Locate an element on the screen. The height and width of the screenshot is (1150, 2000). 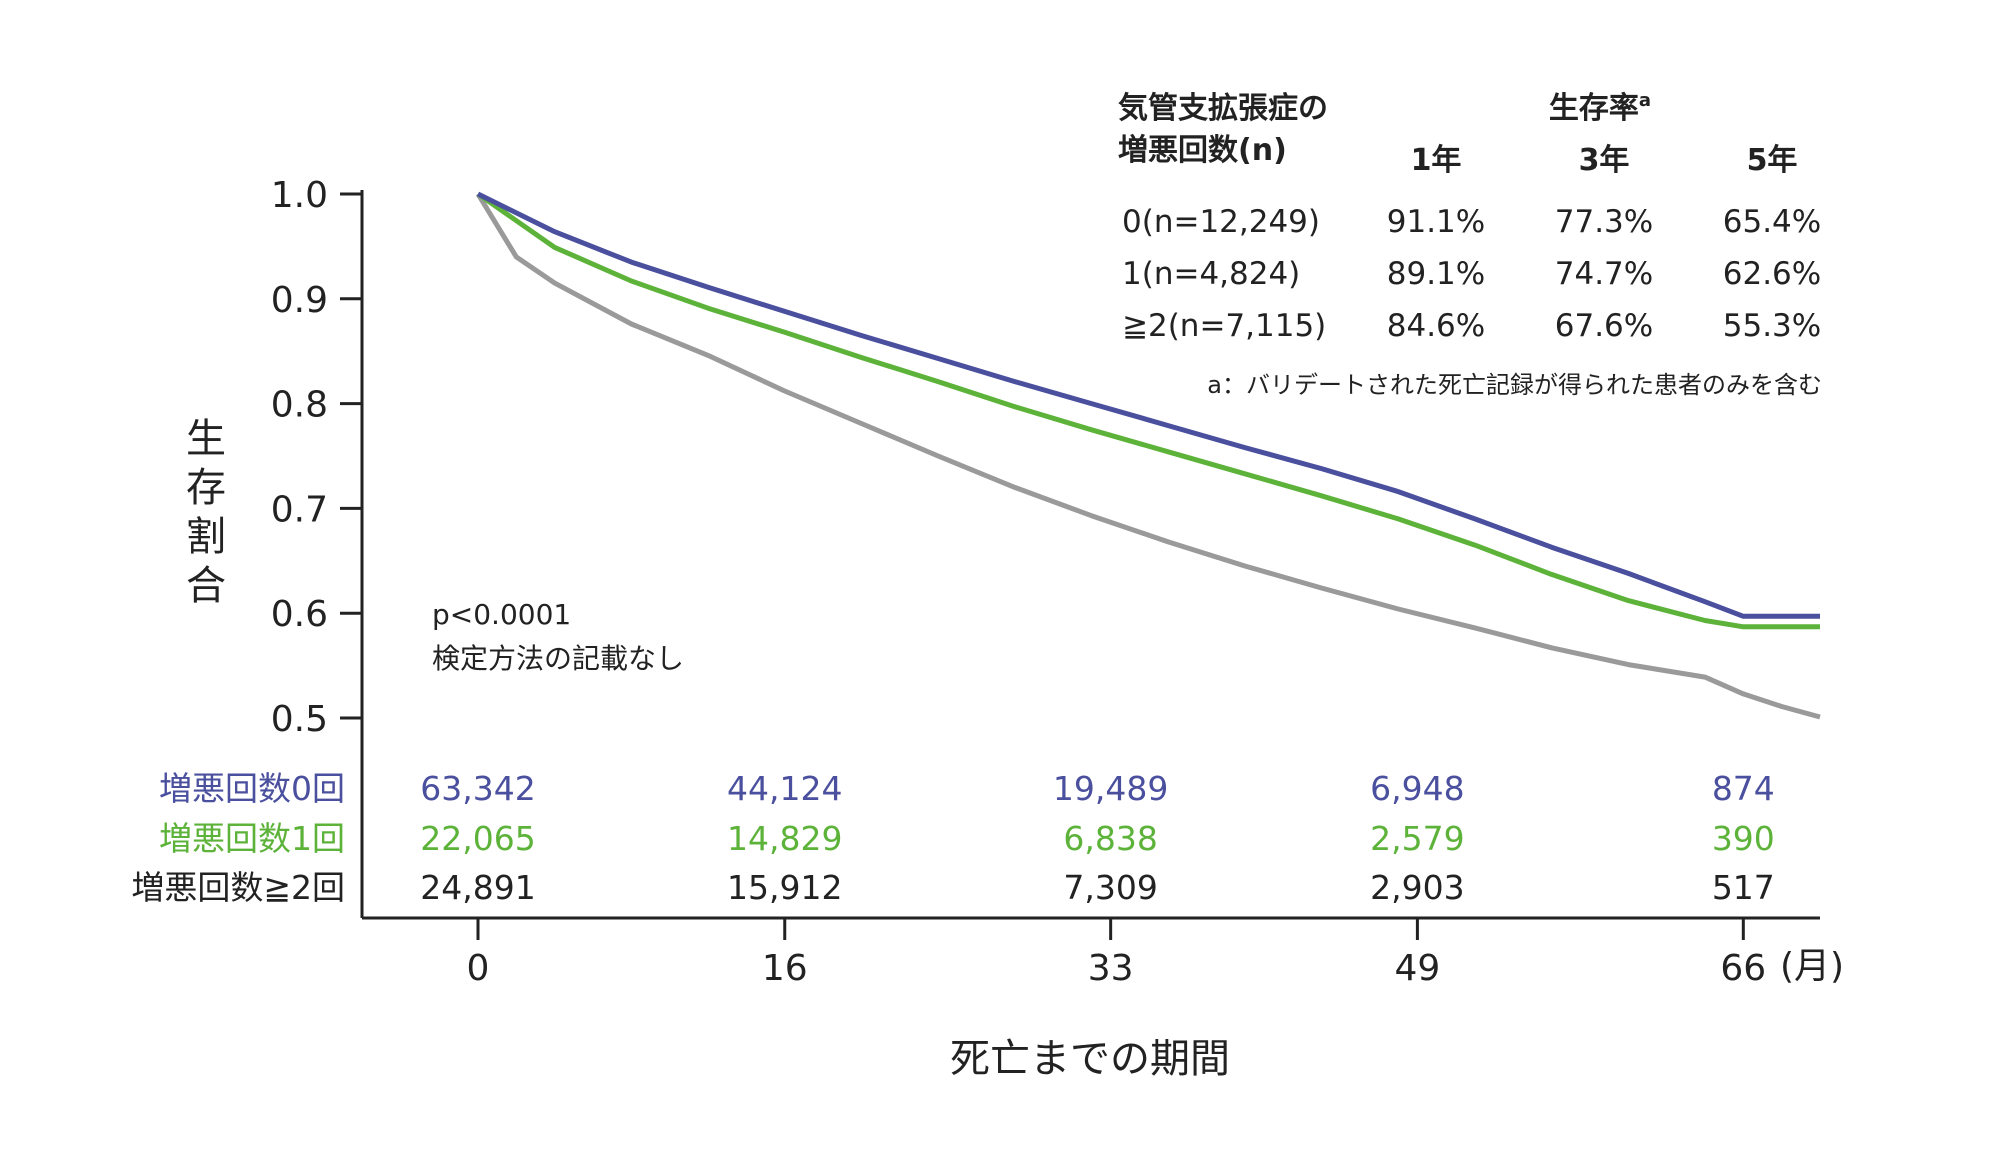
risk-count: 7,309 is located at coordinates (1110, 887).